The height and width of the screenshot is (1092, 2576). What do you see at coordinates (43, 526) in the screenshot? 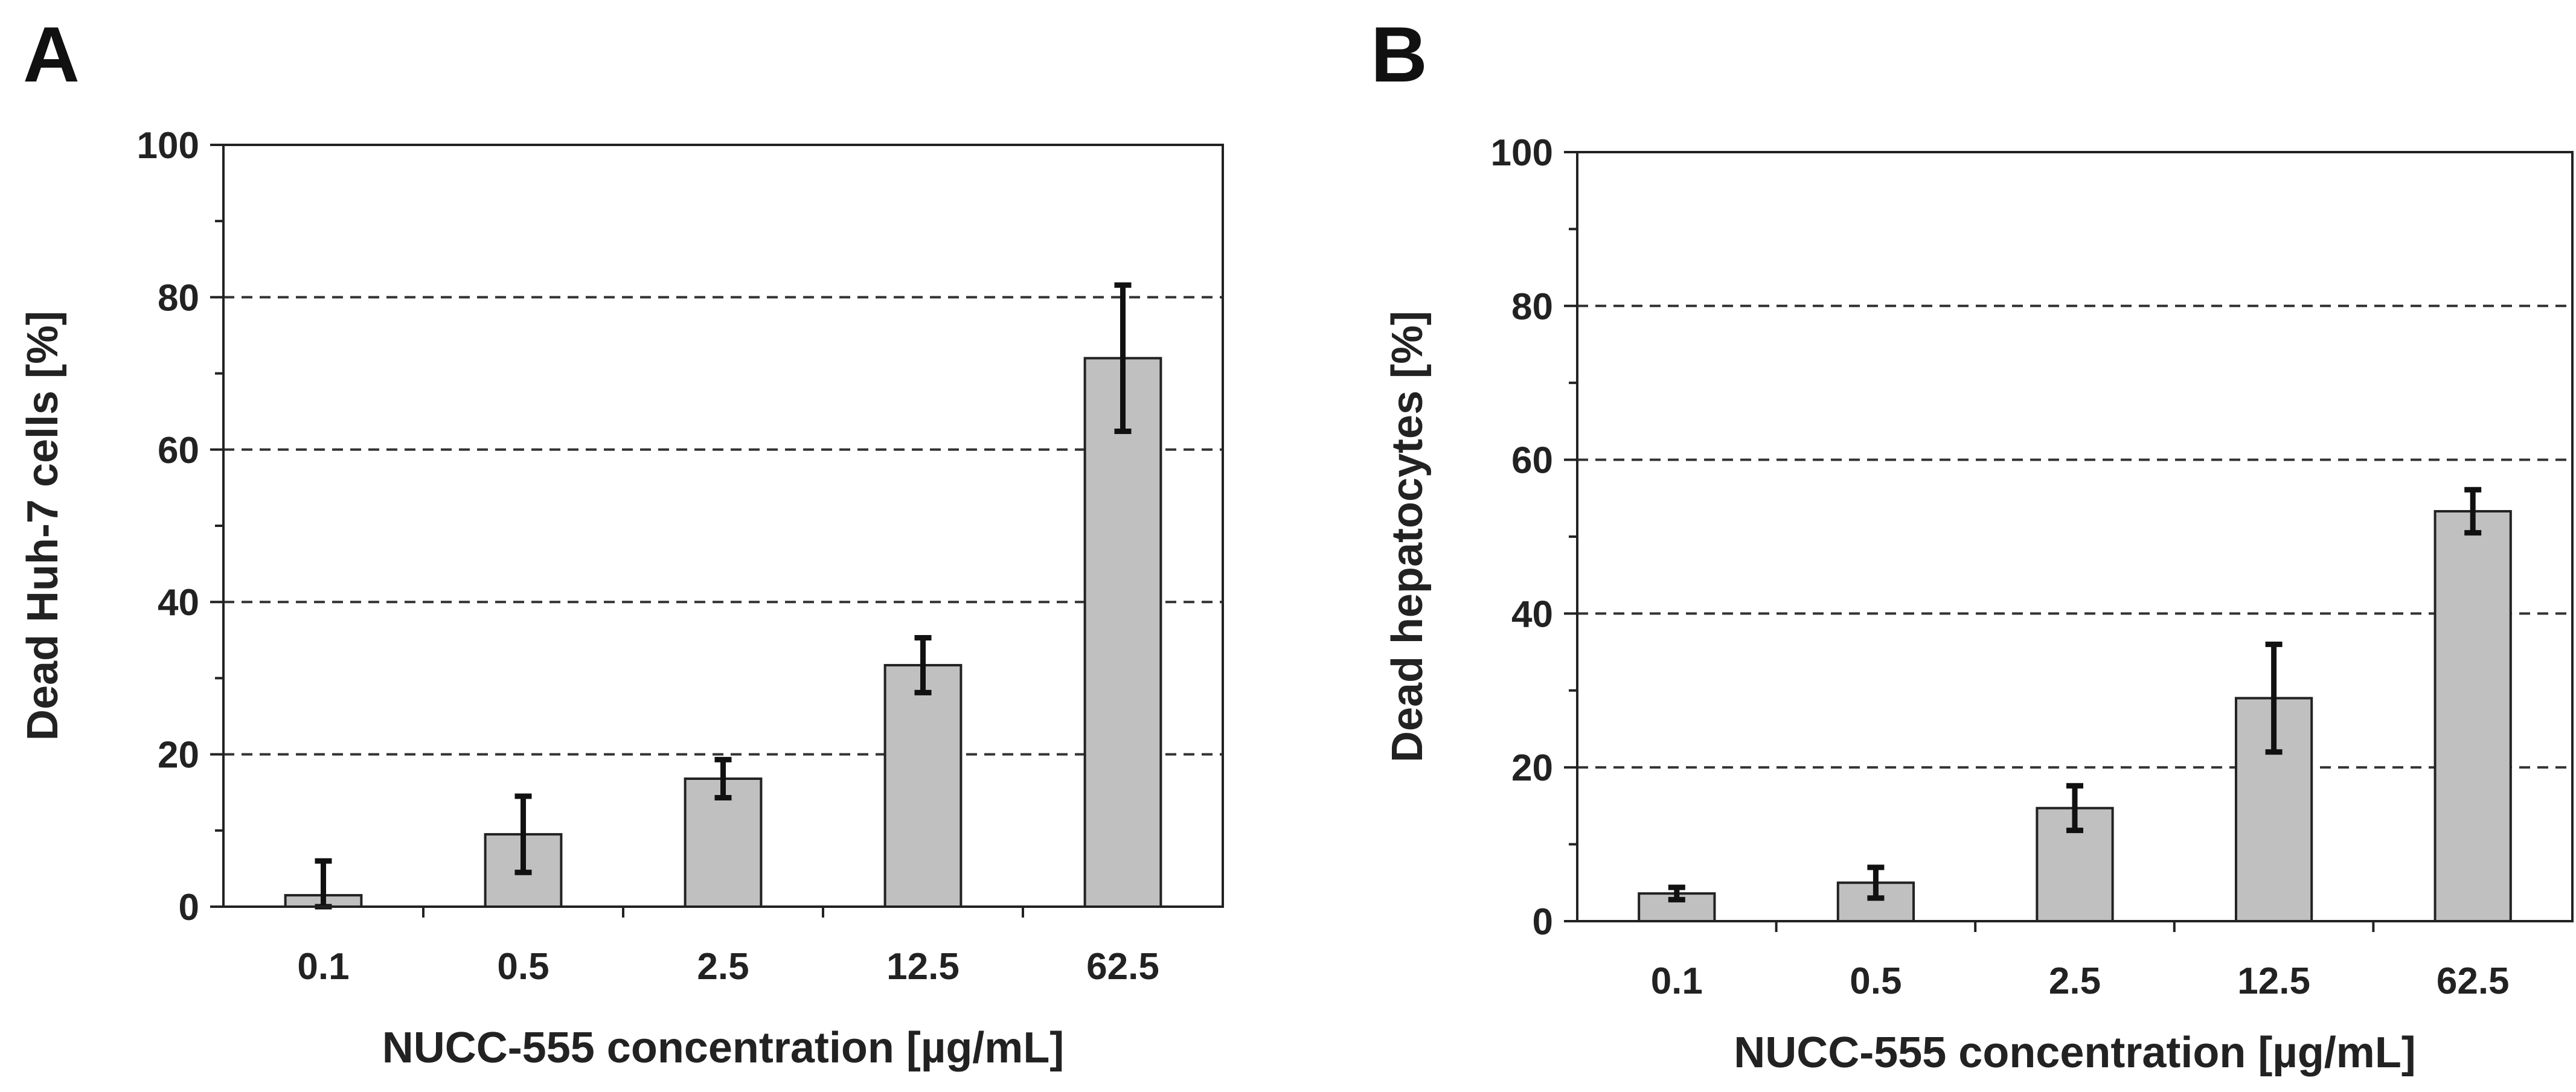
I see `y-axis-title: Dead Huh-7 cells [%]` at bounding box center [43, 526].